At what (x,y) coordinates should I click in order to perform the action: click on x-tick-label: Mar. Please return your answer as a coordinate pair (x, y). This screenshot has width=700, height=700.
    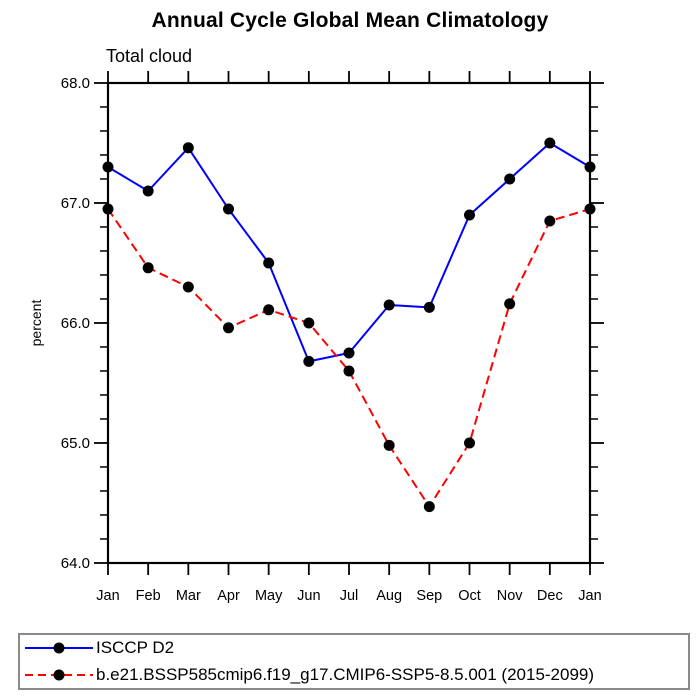
    Looking at the image, I should click on (188, 596).